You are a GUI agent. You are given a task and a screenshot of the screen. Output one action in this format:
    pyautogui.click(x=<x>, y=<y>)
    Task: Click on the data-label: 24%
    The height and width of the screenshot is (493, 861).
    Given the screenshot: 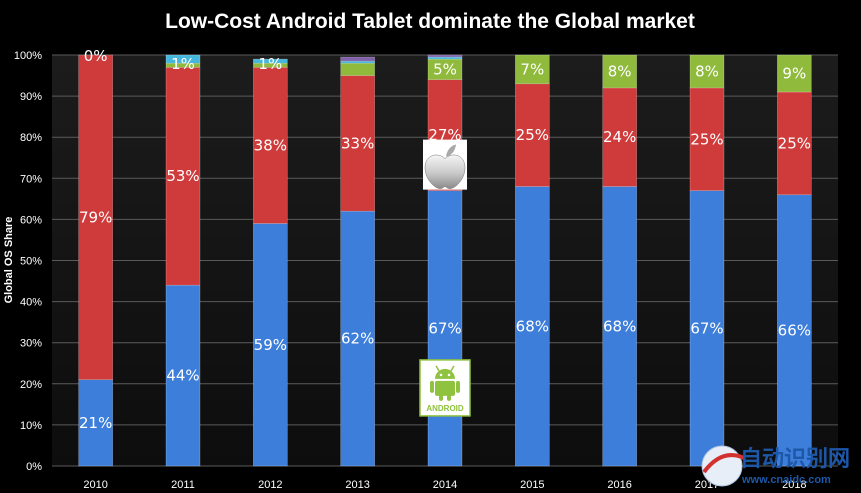 What is the action you would take?
    pyautogui.click(x=619, y=137)
    